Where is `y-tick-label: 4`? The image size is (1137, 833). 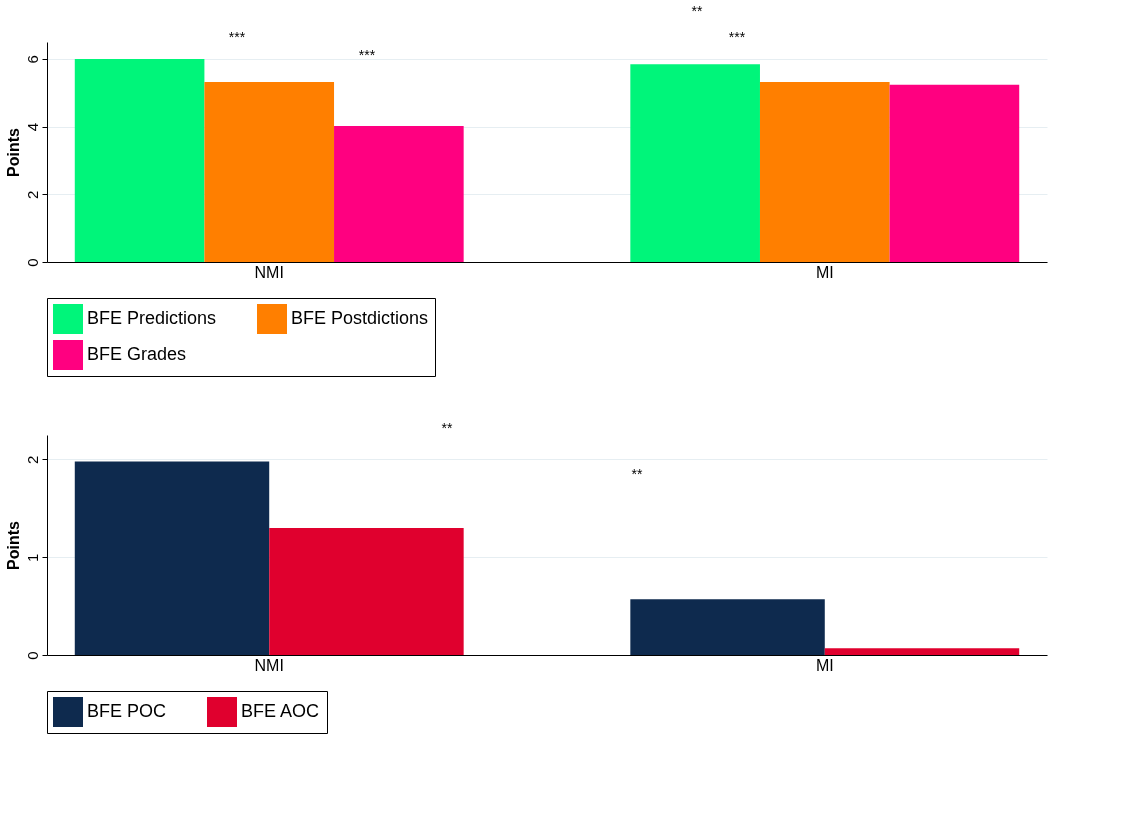
y-tick-label: 4 is located at coordinates (32, 127).